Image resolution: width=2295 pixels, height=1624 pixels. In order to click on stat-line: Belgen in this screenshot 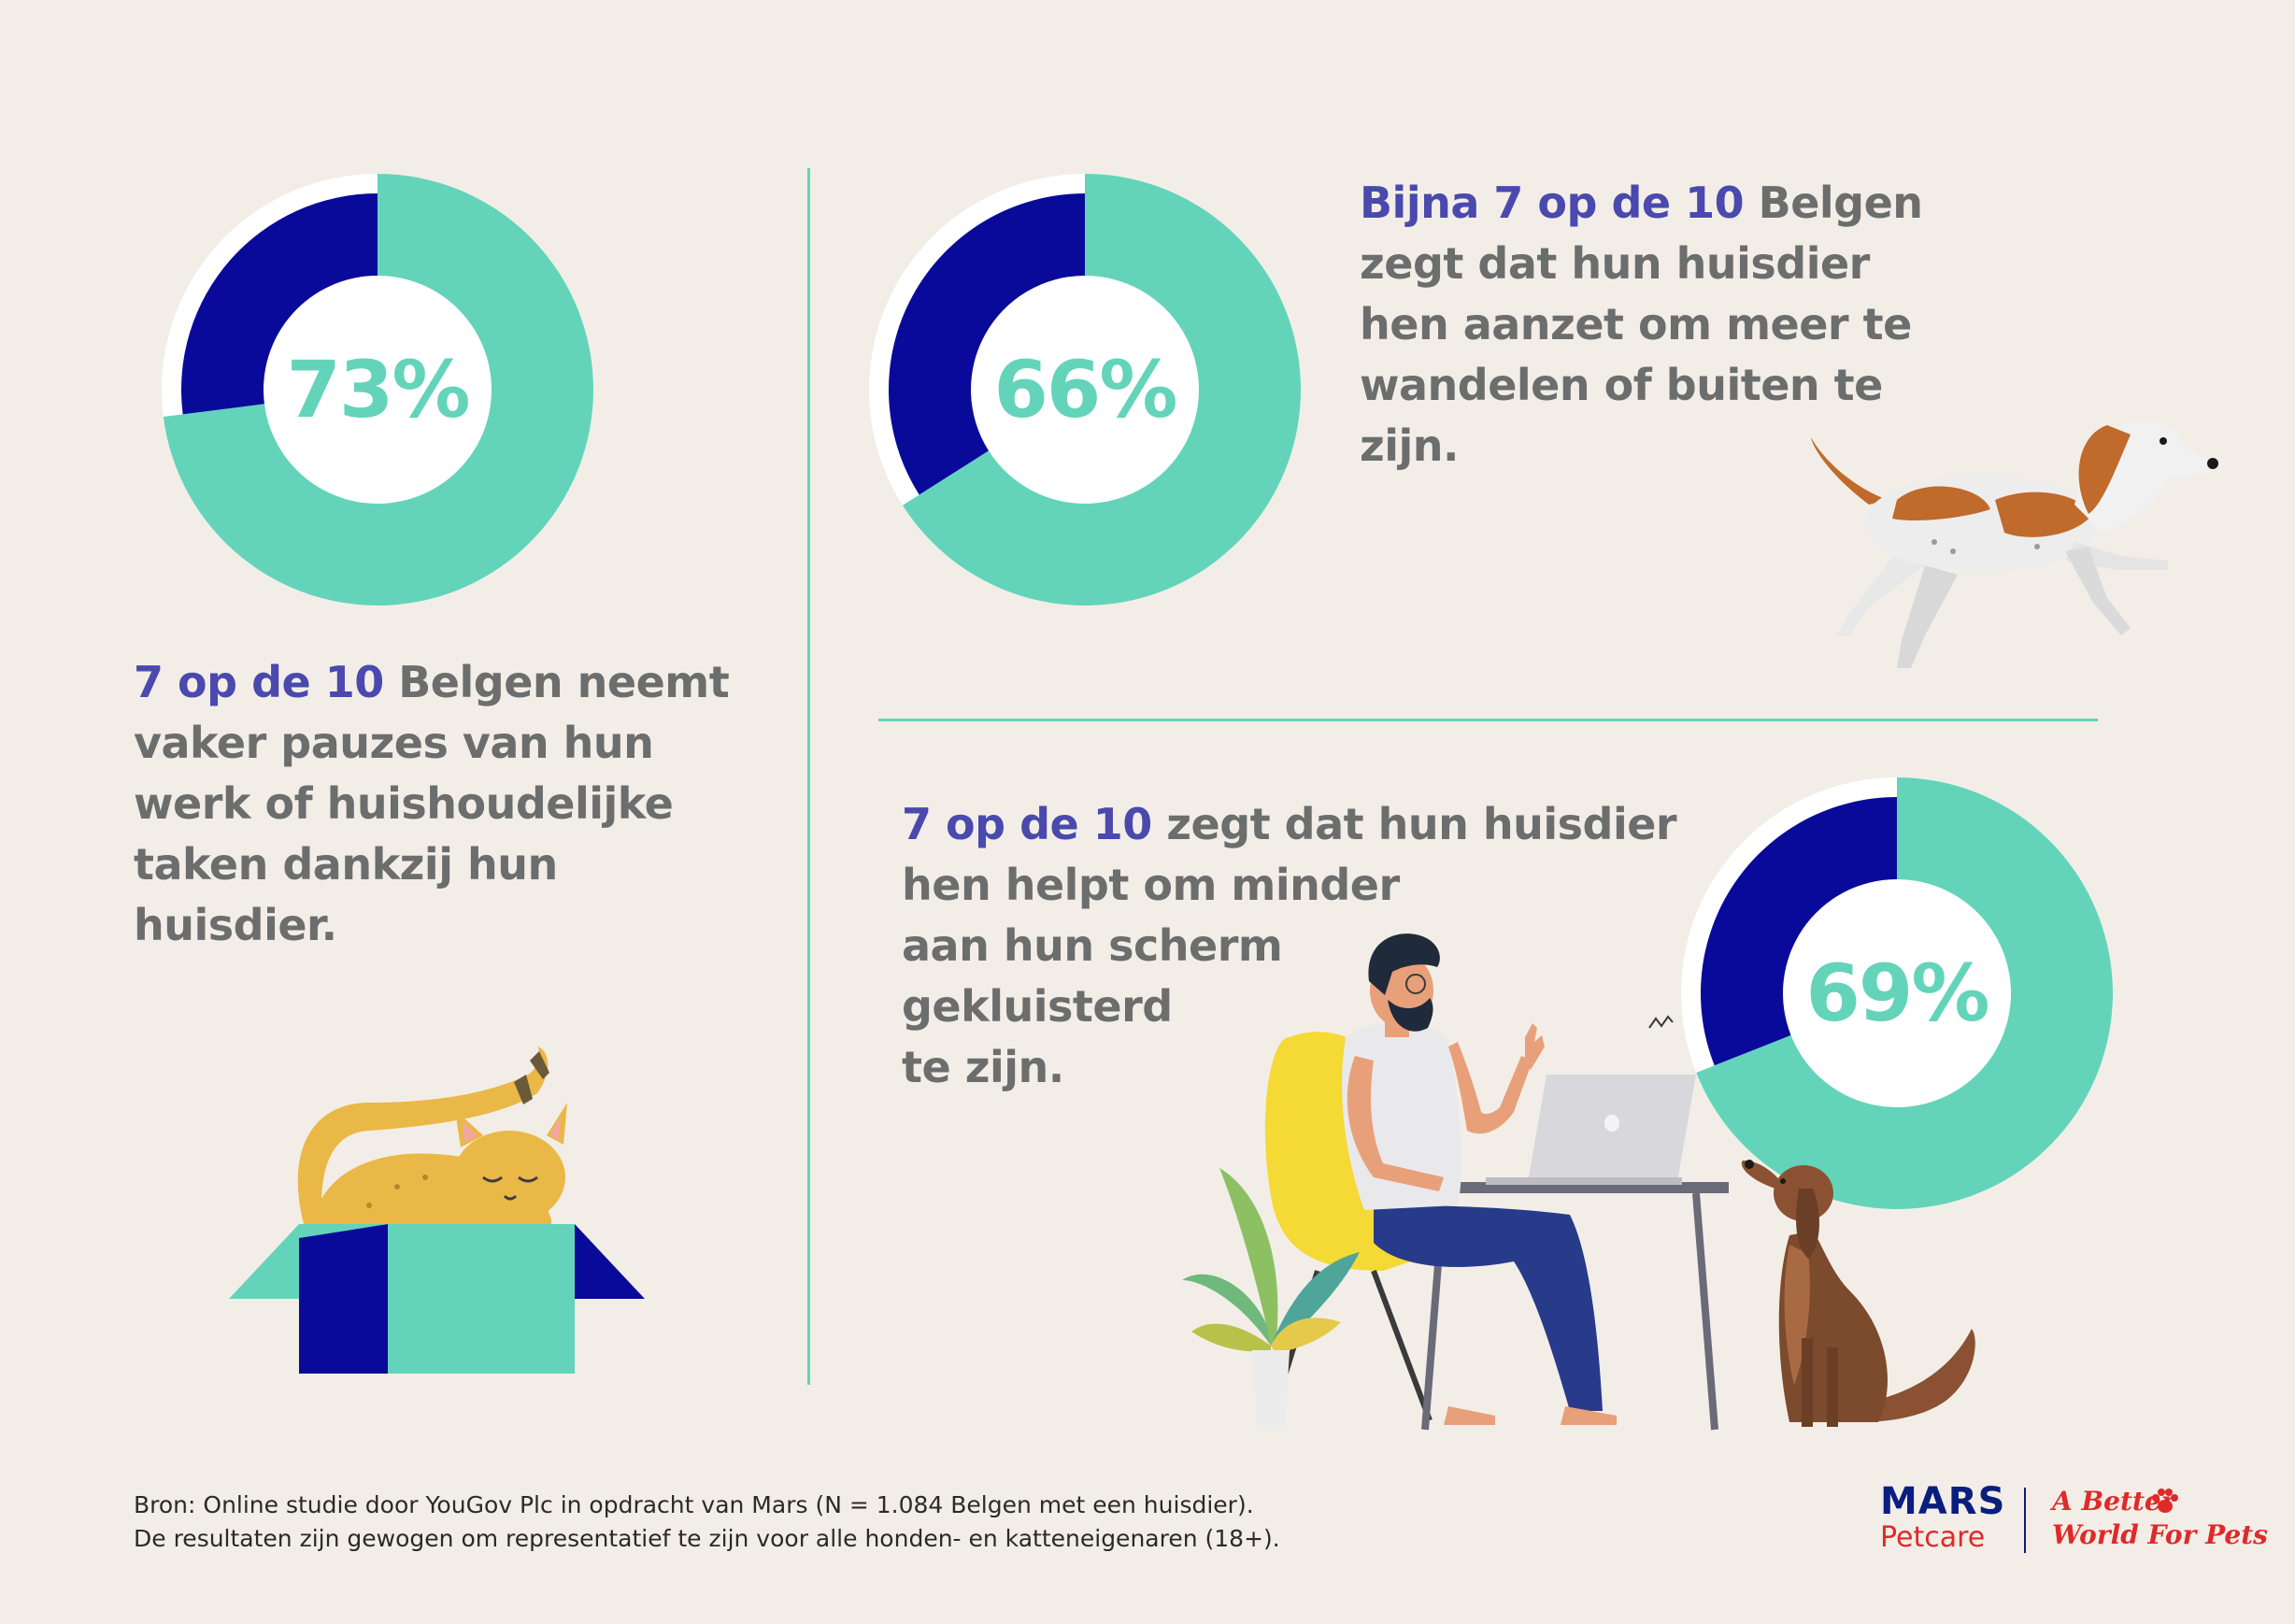, I will do `click(1833, 203)`.